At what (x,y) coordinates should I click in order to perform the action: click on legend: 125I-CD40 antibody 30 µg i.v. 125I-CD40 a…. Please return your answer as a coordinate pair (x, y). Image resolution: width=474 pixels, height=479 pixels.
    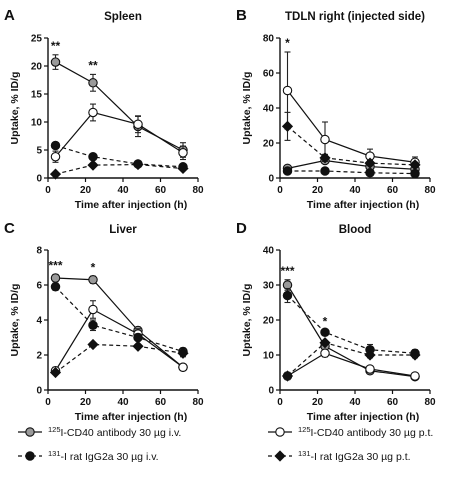
    Looking at the image, I should click on (225, 444).